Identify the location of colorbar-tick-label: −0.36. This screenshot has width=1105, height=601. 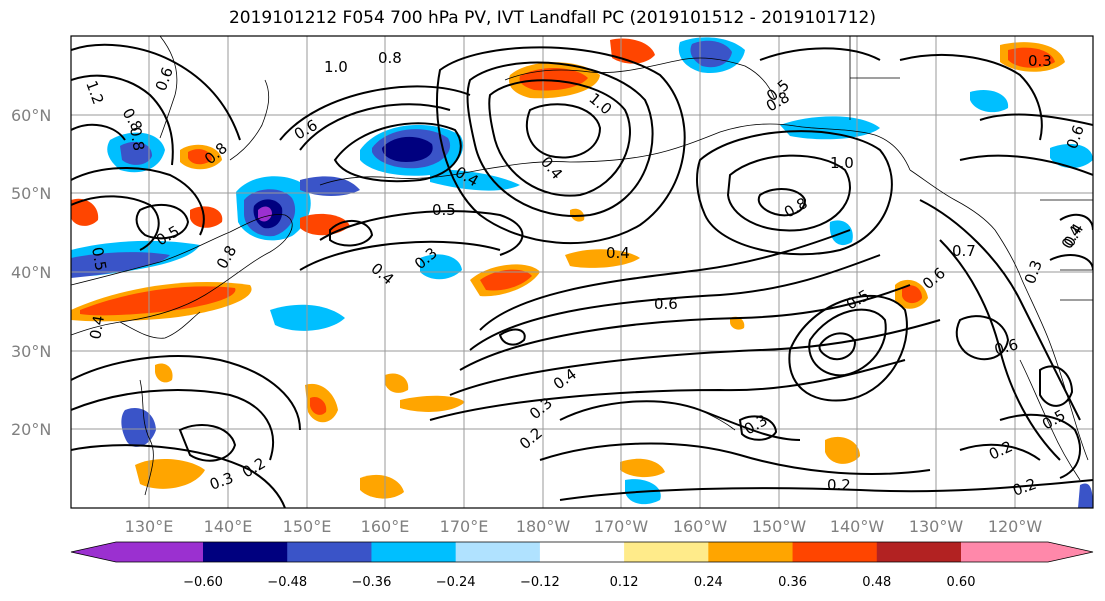
(372, 582).